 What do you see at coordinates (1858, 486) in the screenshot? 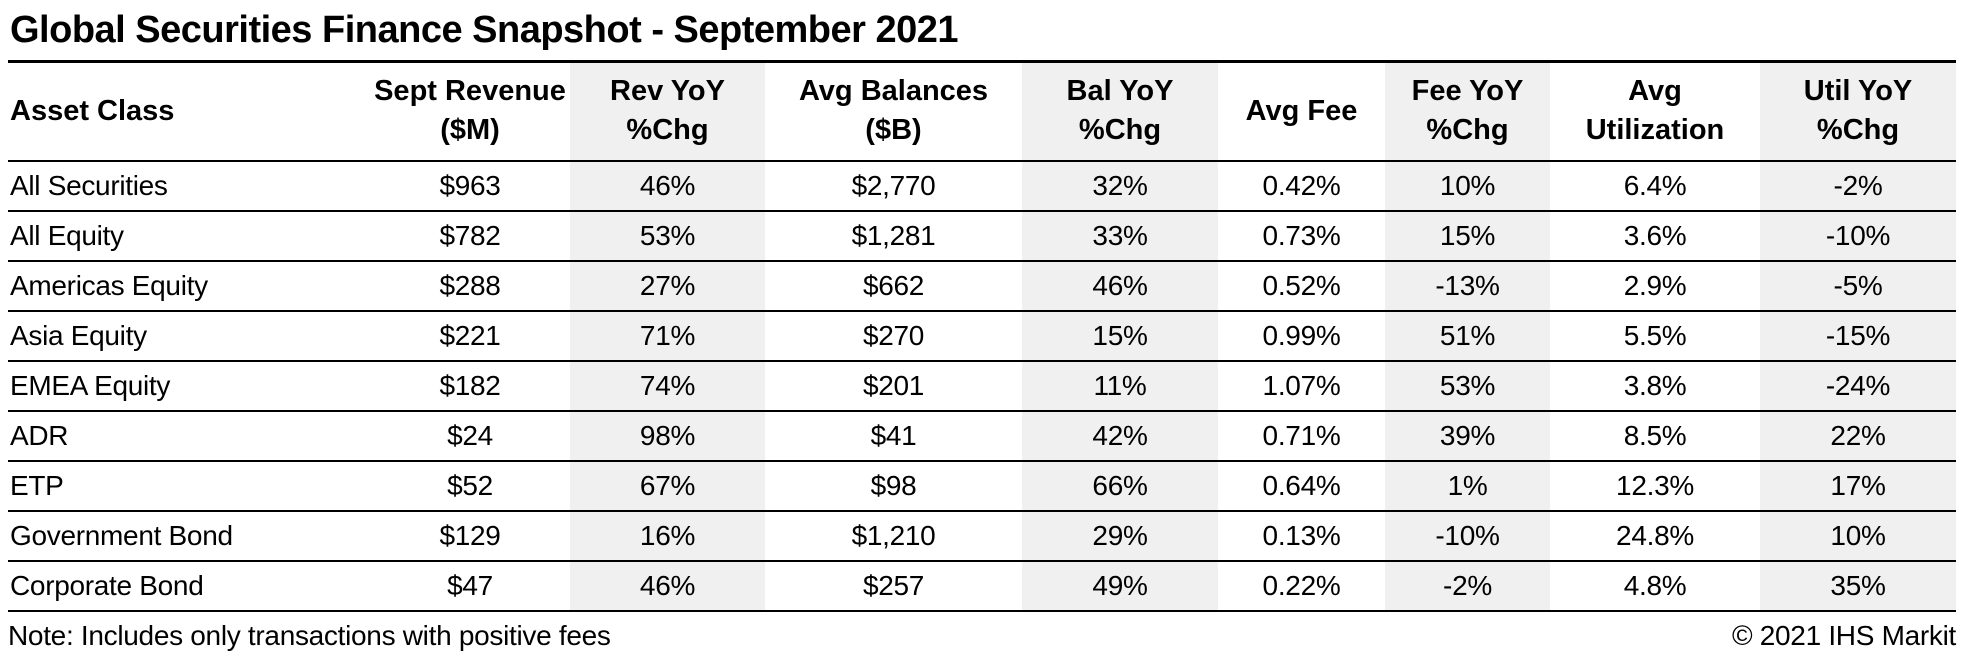
I see `value-cell-util-yoy: 17%` at bounding box center [1858, 486].